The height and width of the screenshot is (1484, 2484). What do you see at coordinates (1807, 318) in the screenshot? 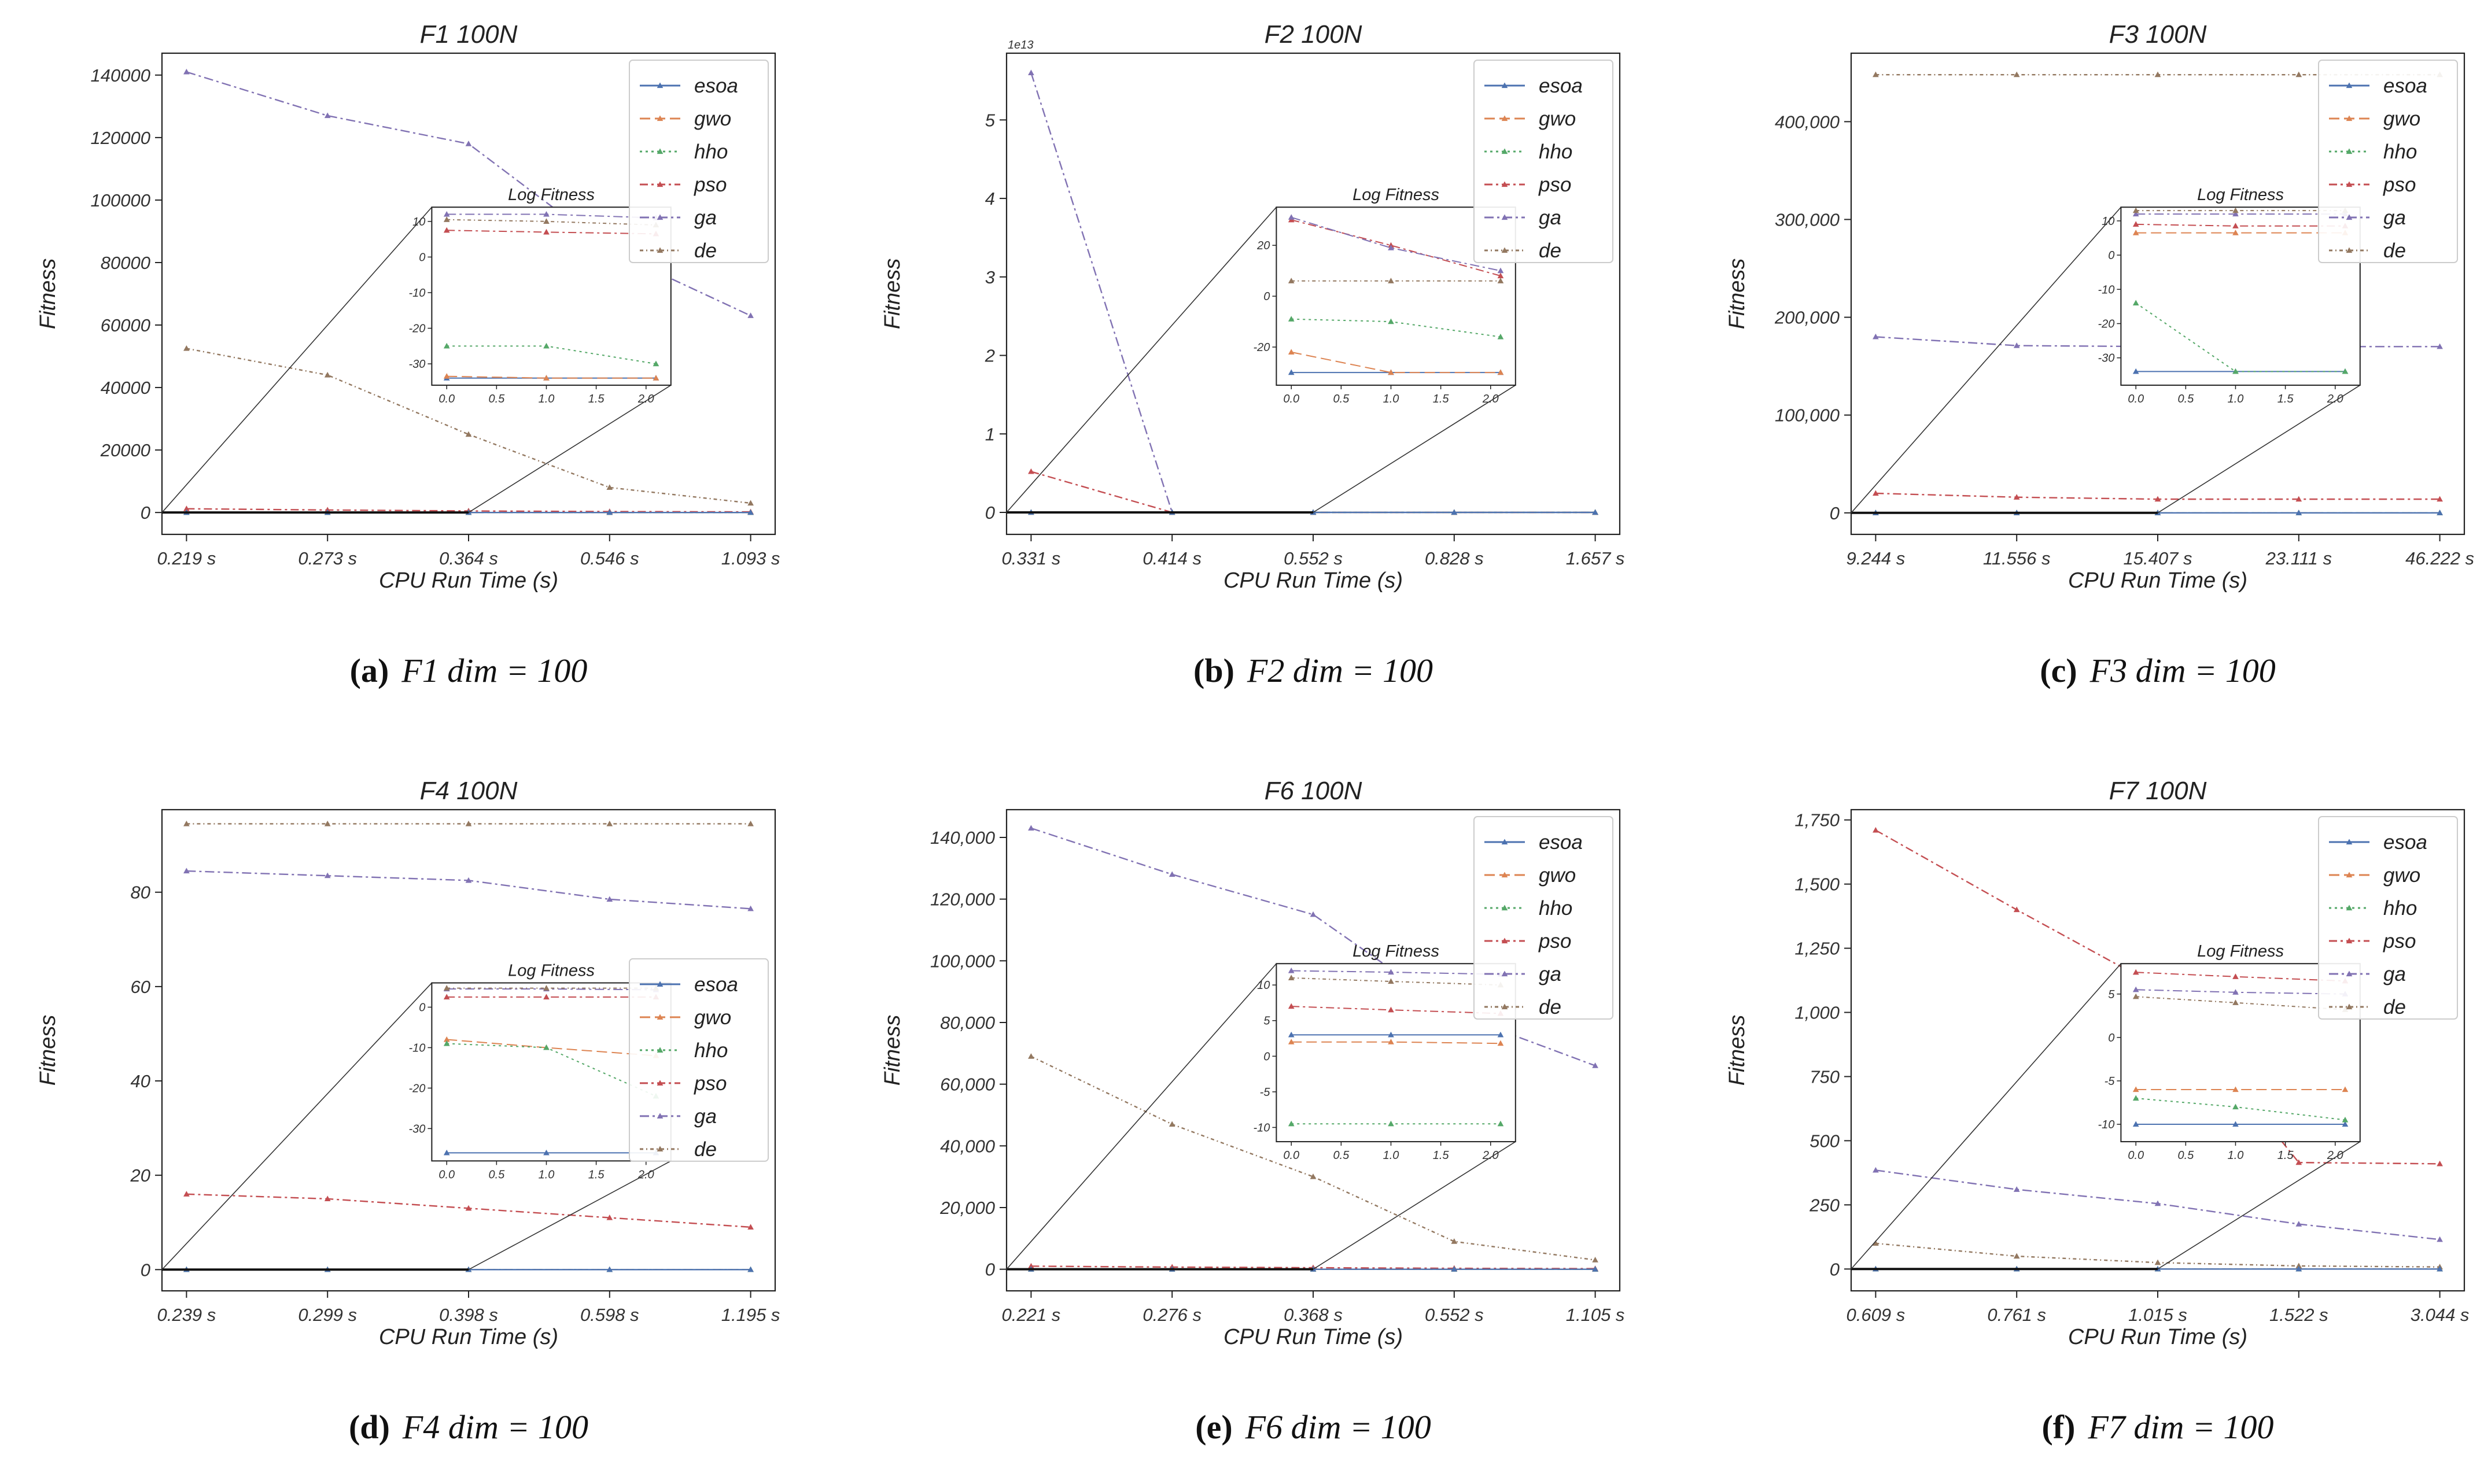
I see `y-tick-label: 200,000` at bounding box center [1807, 318].